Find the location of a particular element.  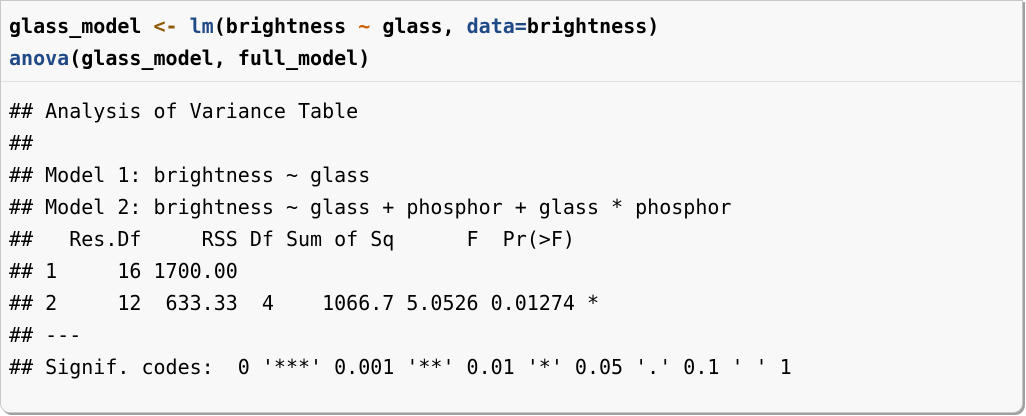

output-line: ## 2 12 633.33 4 1066.7 5.0526 0.01274 * is located at coordinates (304, 303).